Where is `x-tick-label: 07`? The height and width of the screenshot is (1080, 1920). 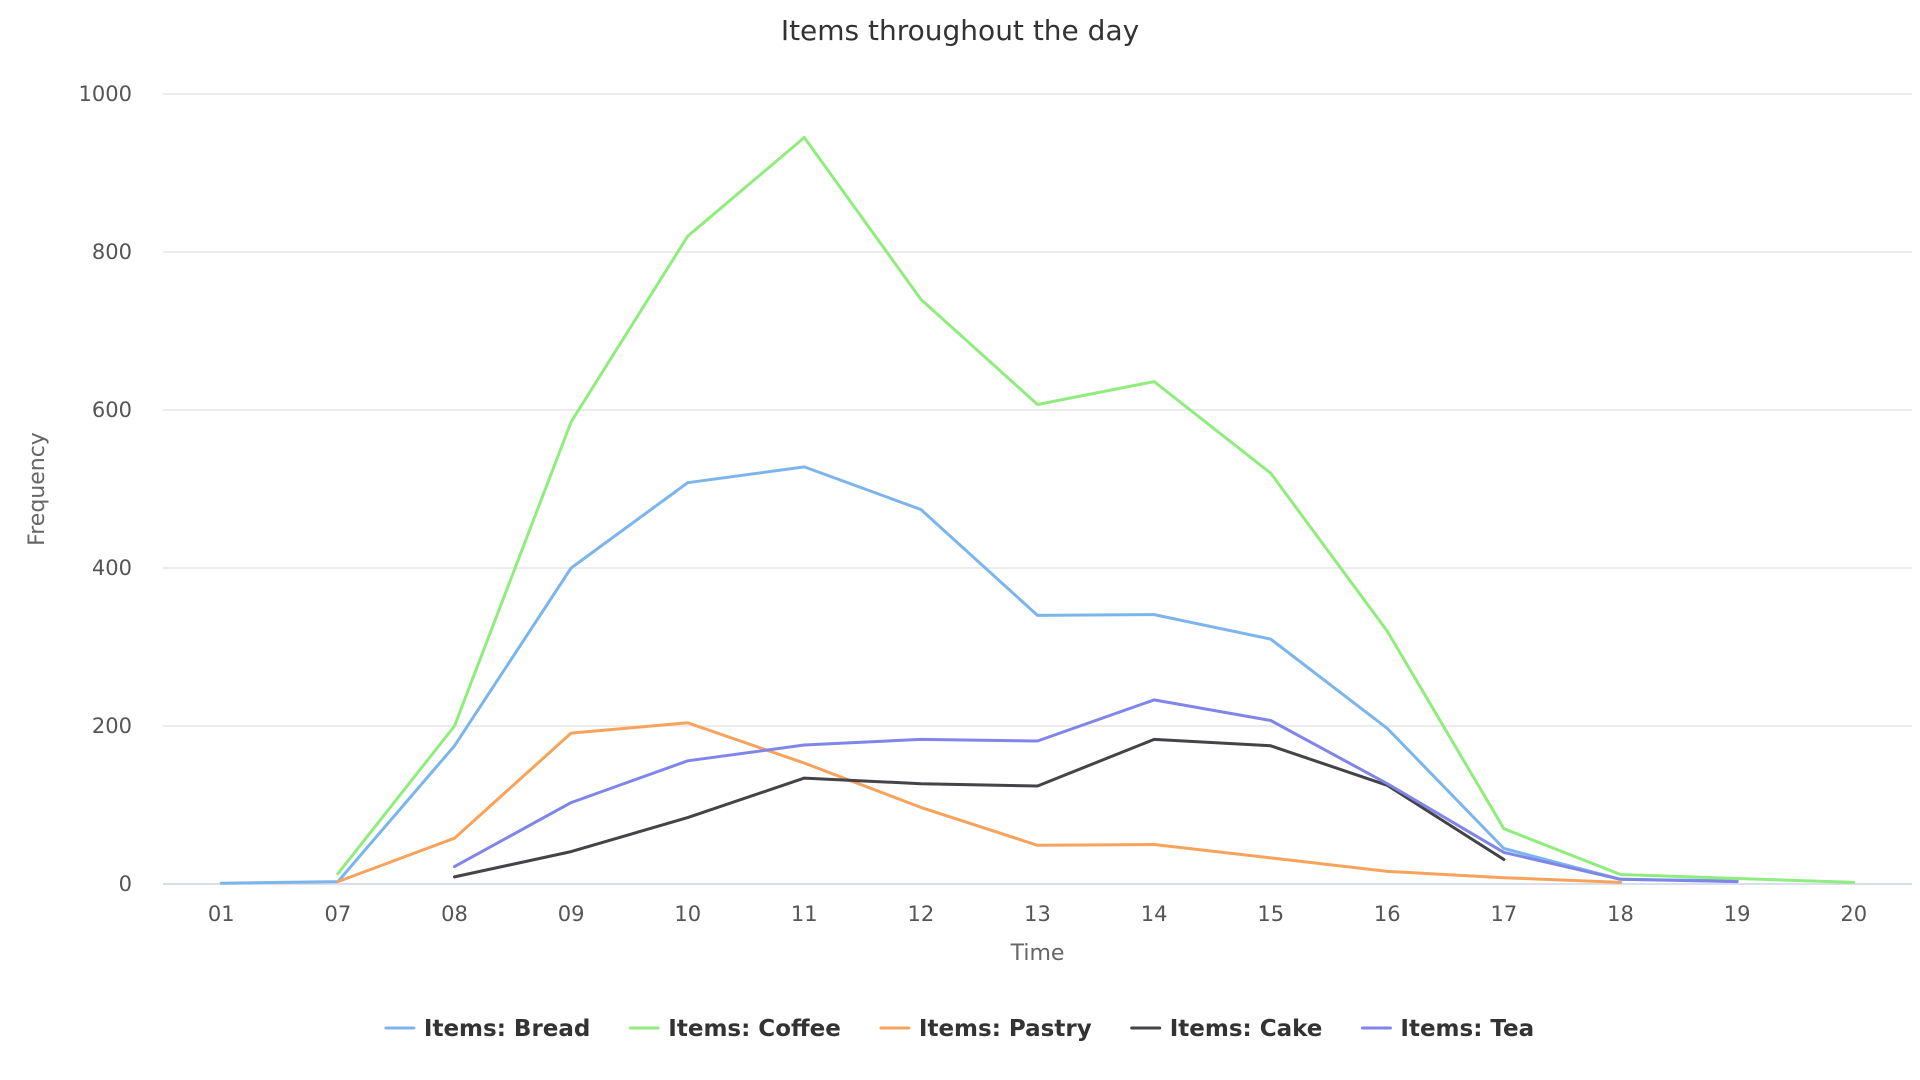
x-tick-label: 07 is located at coordinates (338, 914).